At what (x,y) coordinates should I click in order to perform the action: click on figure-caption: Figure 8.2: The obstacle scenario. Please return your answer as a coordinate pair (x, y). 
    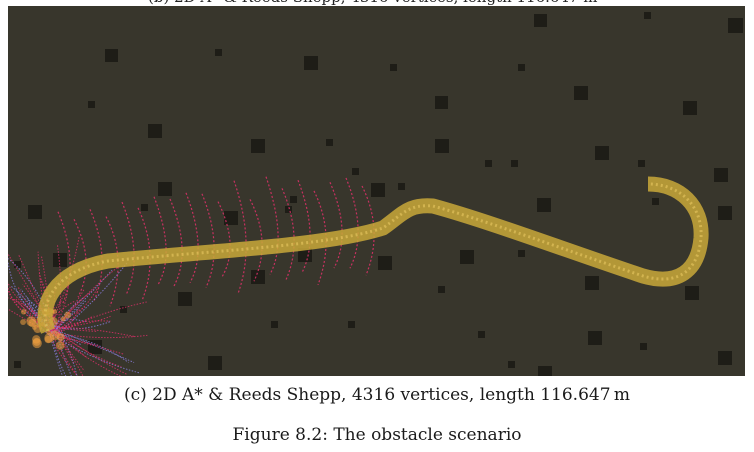
    Looking at the image, I should click on (377, 435).